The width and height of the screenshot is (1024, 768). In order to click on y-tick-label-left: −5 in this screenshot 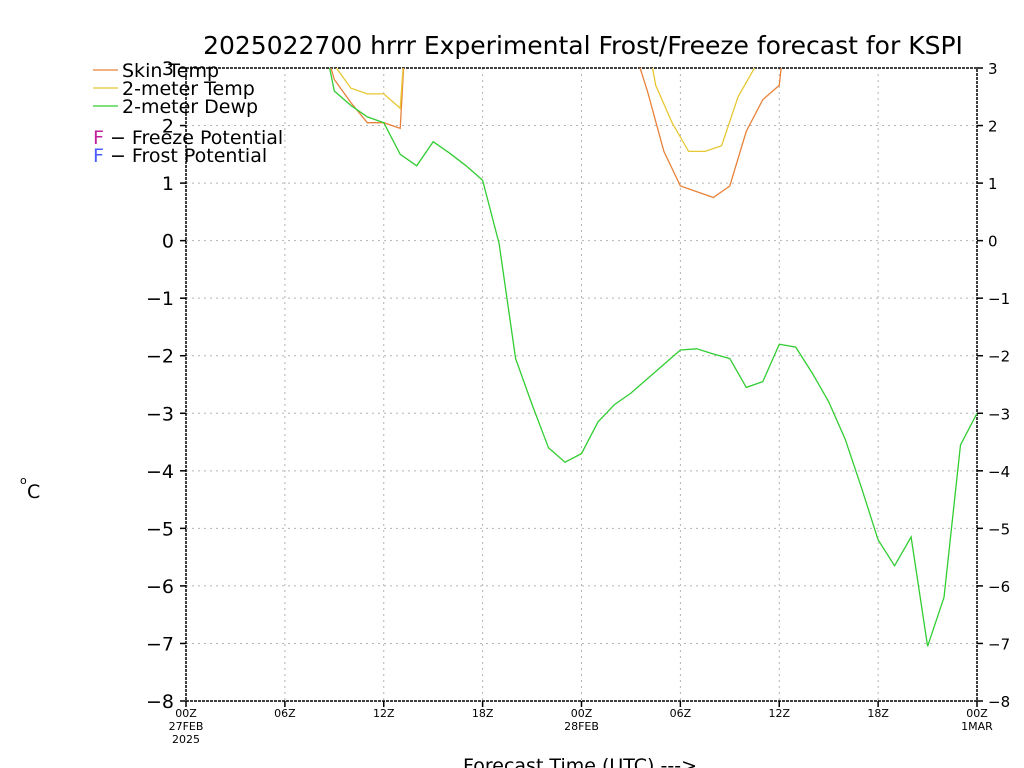, I will do `click(160, 529)`.